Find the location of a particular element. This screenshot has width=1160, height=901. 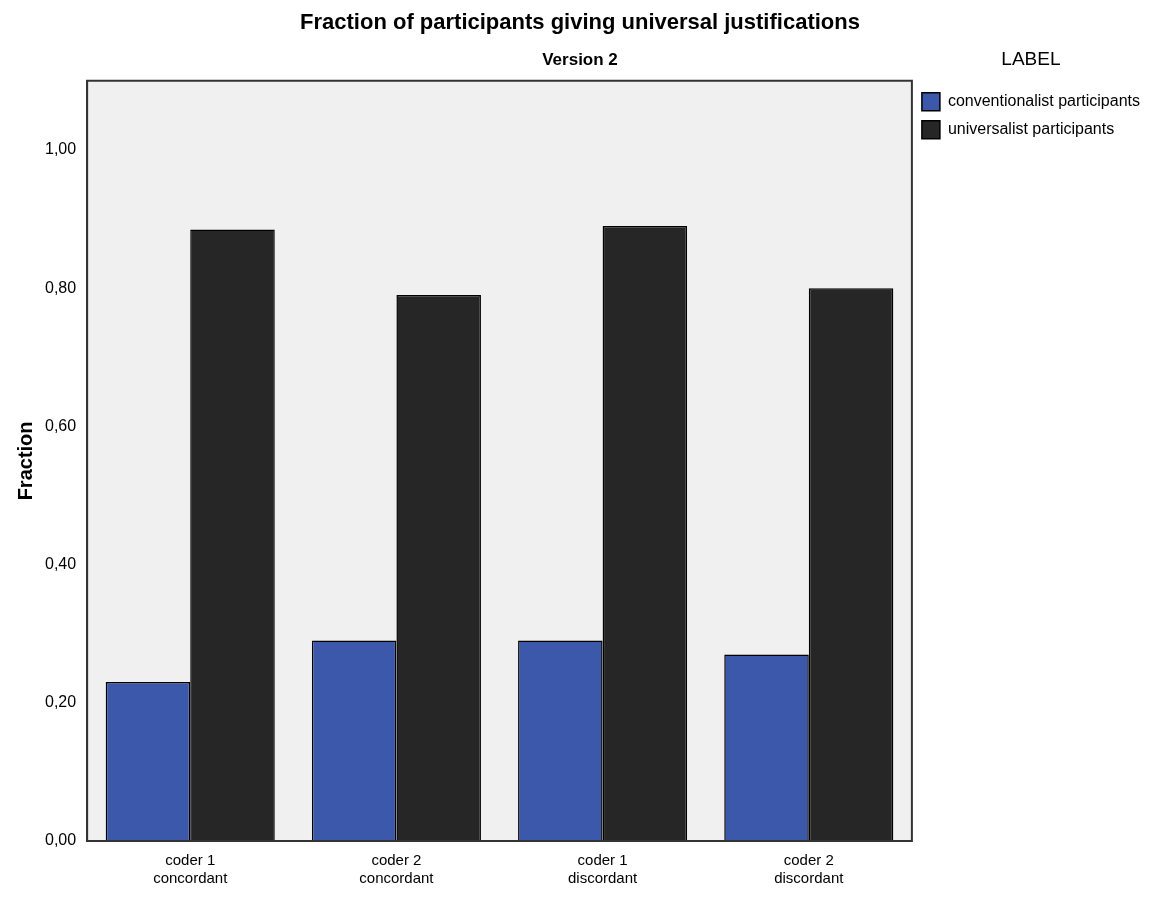

y-tick-label: 1,00 is located at coordinates (61, 149).